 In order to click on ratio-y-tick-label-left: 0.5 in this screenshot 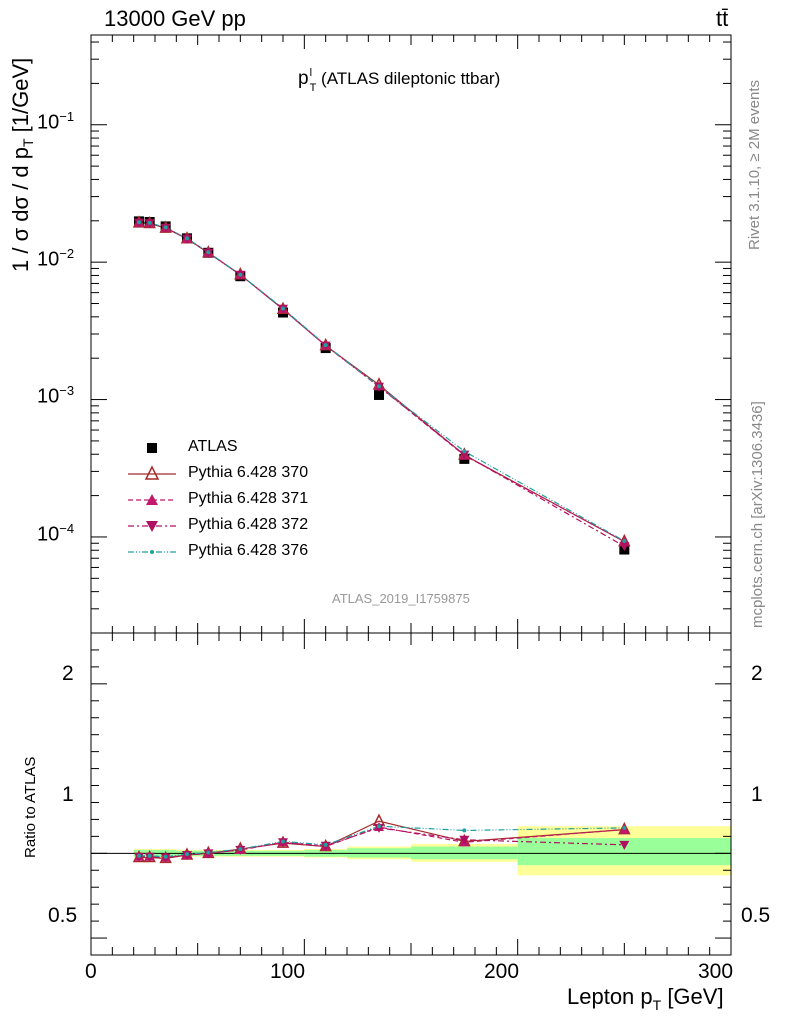, I will do `click(63, 915)`.